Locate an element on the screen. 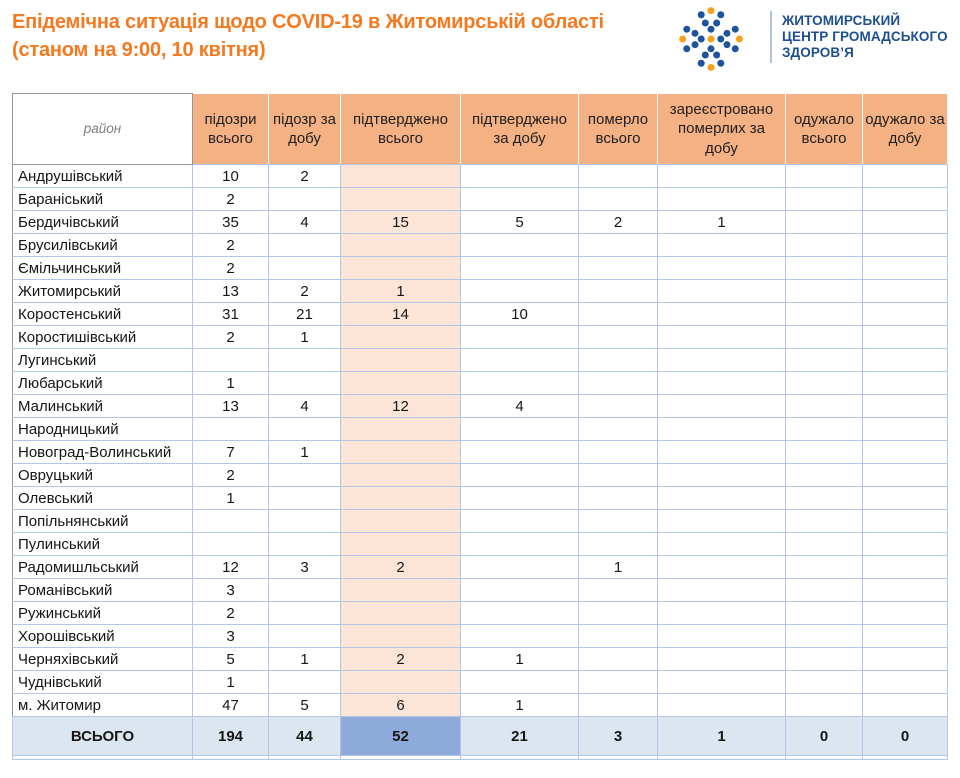 The image size is (960, 778). district-name-cell: Любарський is located at coordinates (102, 383).